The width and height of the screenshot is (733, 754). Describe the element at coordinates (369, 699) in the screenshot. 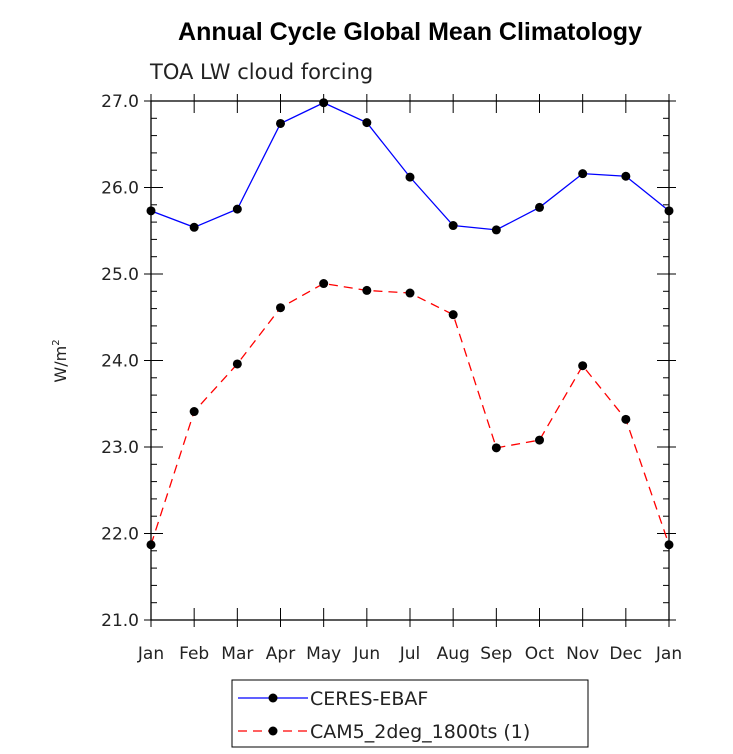

I see `legend-label-1: CERES-EBAF` at that location.